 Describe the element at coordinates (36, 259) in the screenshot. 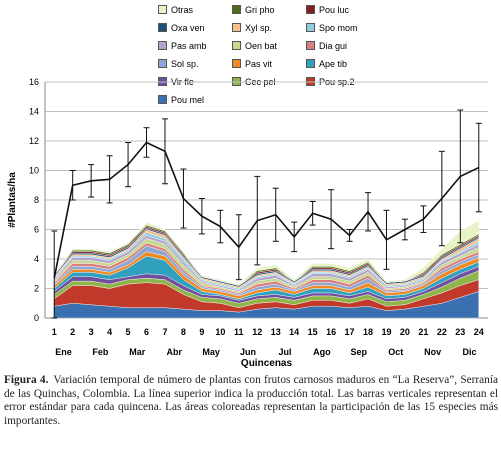

I see `y-tick-label: 4` at that location.